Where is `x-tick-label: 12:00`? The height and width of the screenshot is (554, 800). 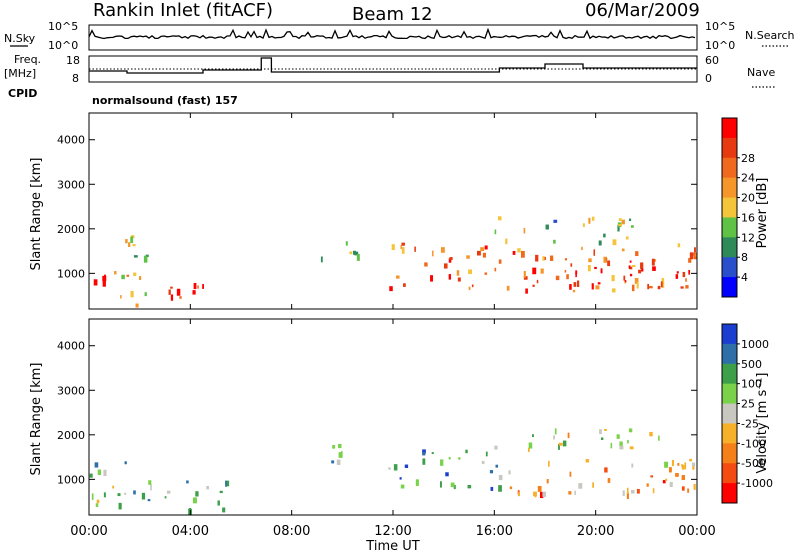
x-tick-label: 12:00 is located at coordinates (392, 531).